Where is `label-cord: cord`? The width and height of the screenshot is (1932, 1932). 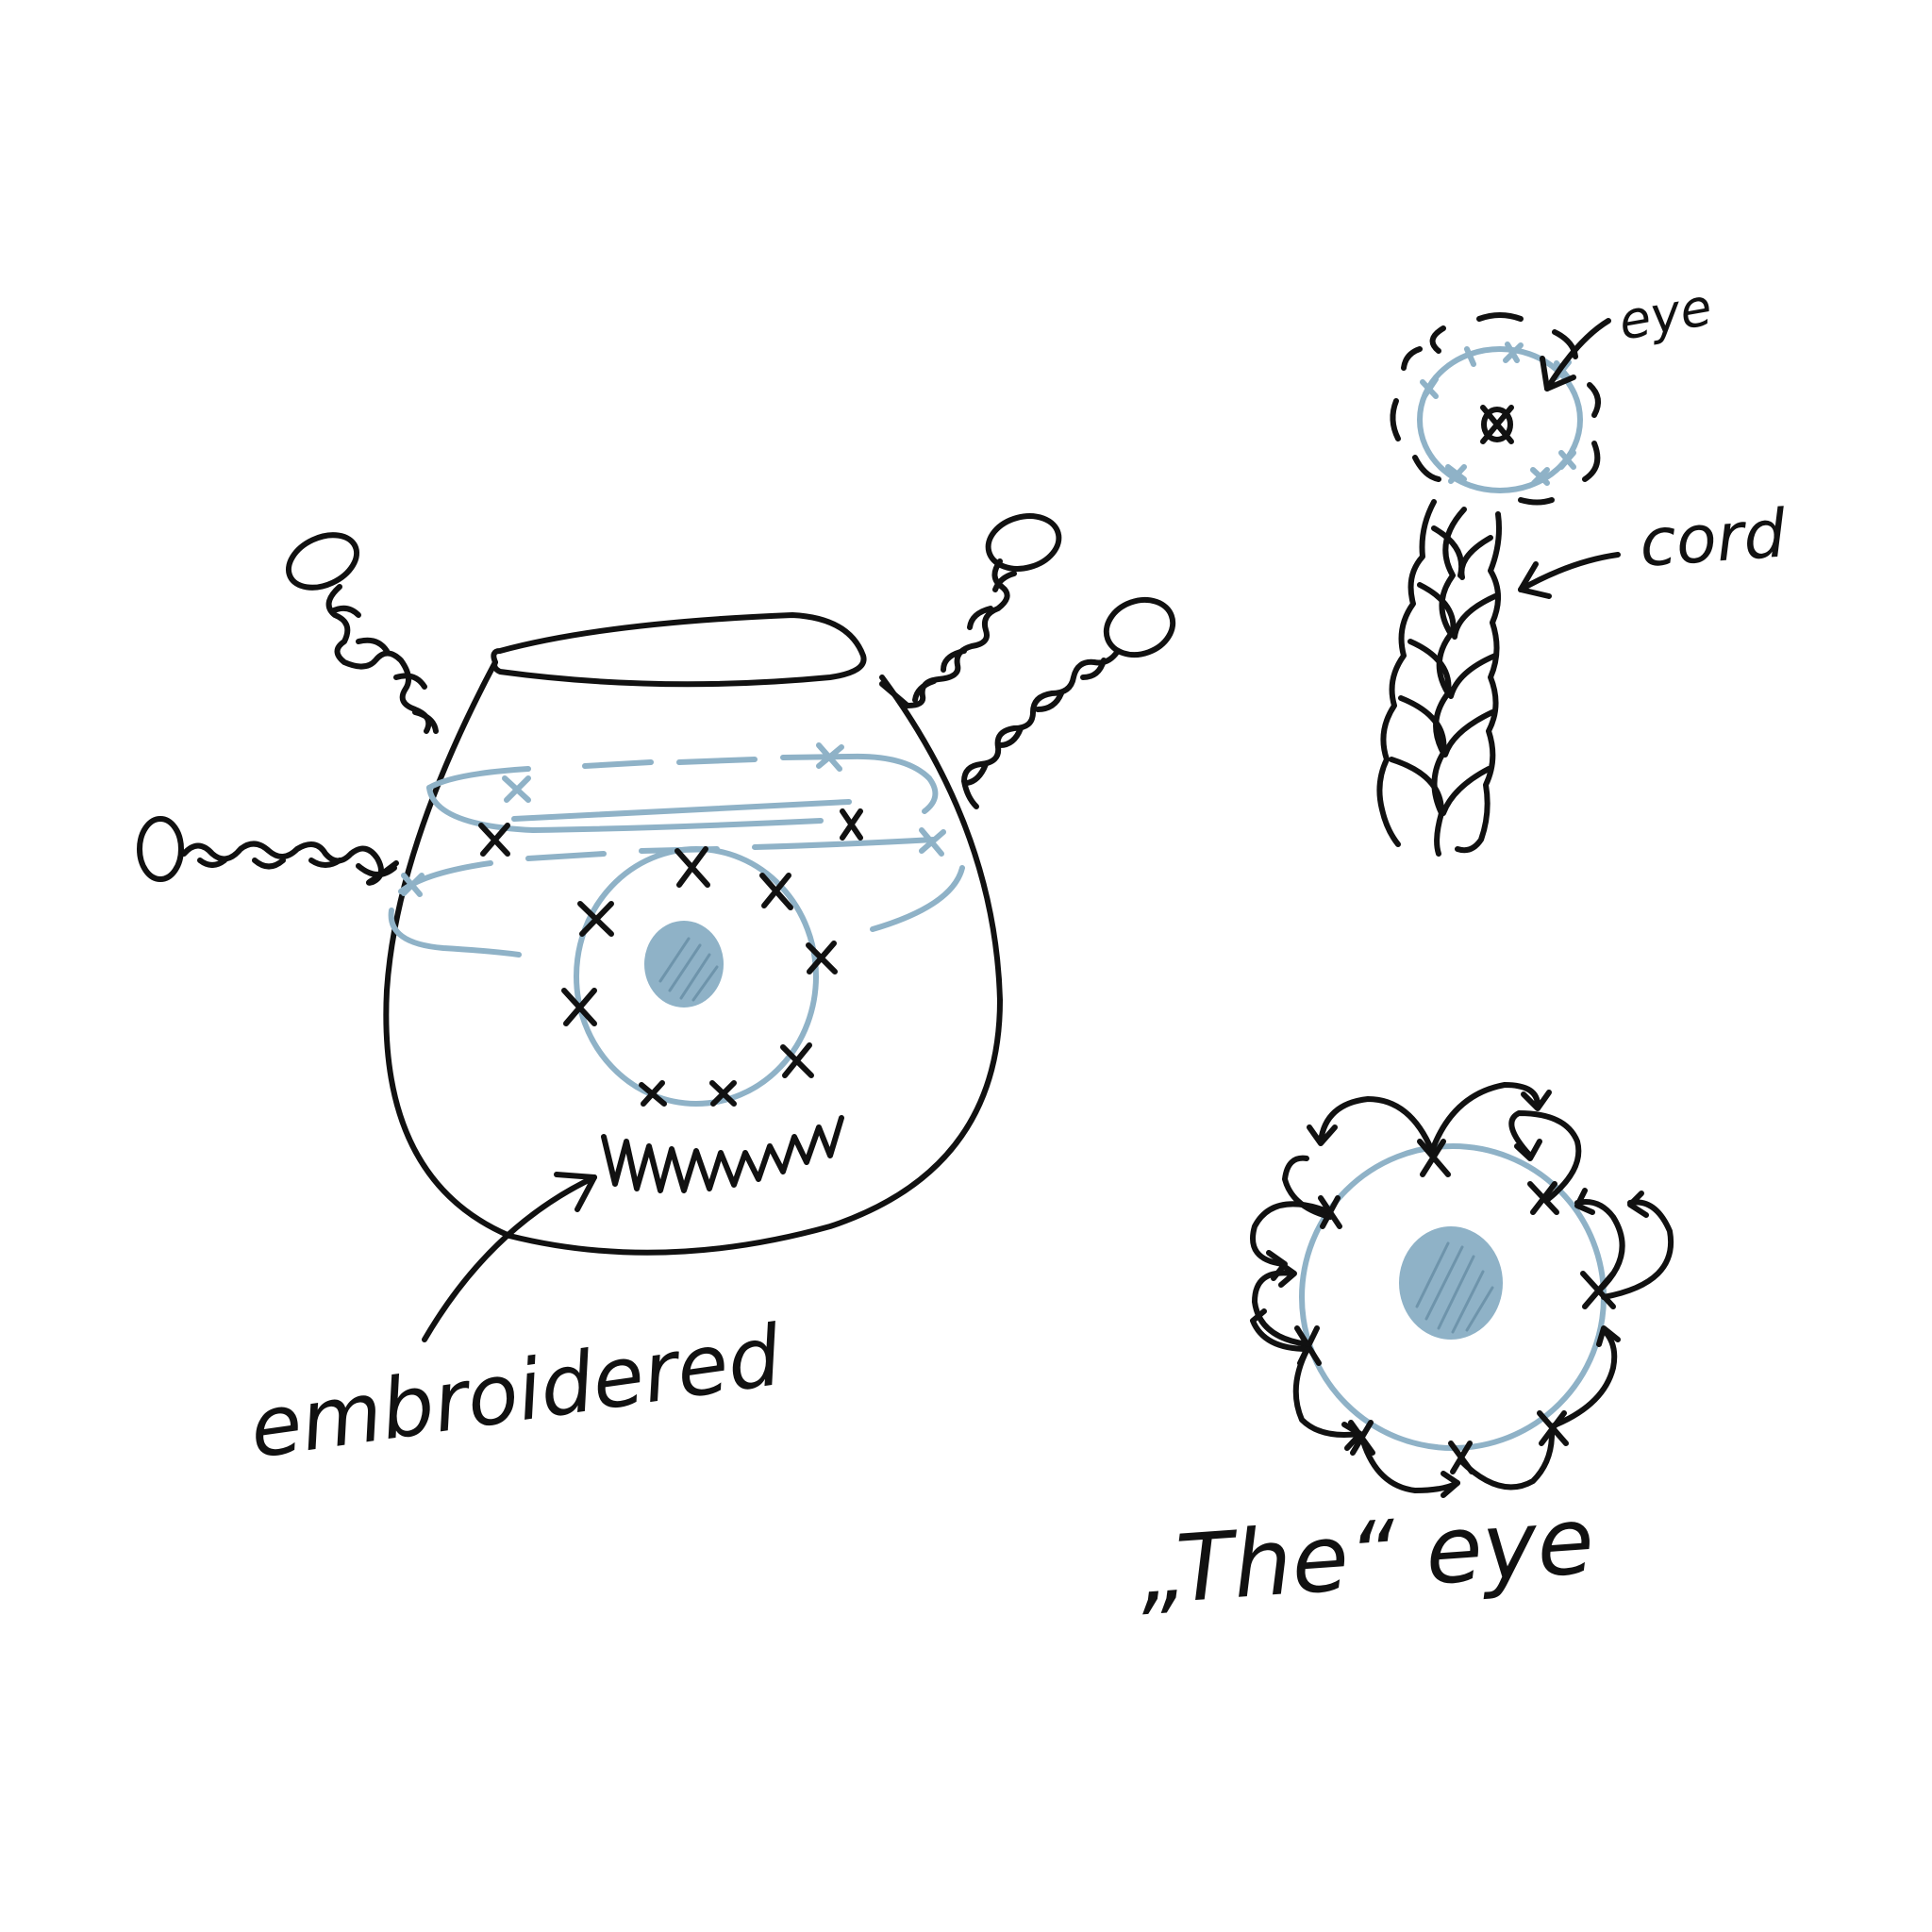 label-cord: cord is located at coordinates (1713, 538).